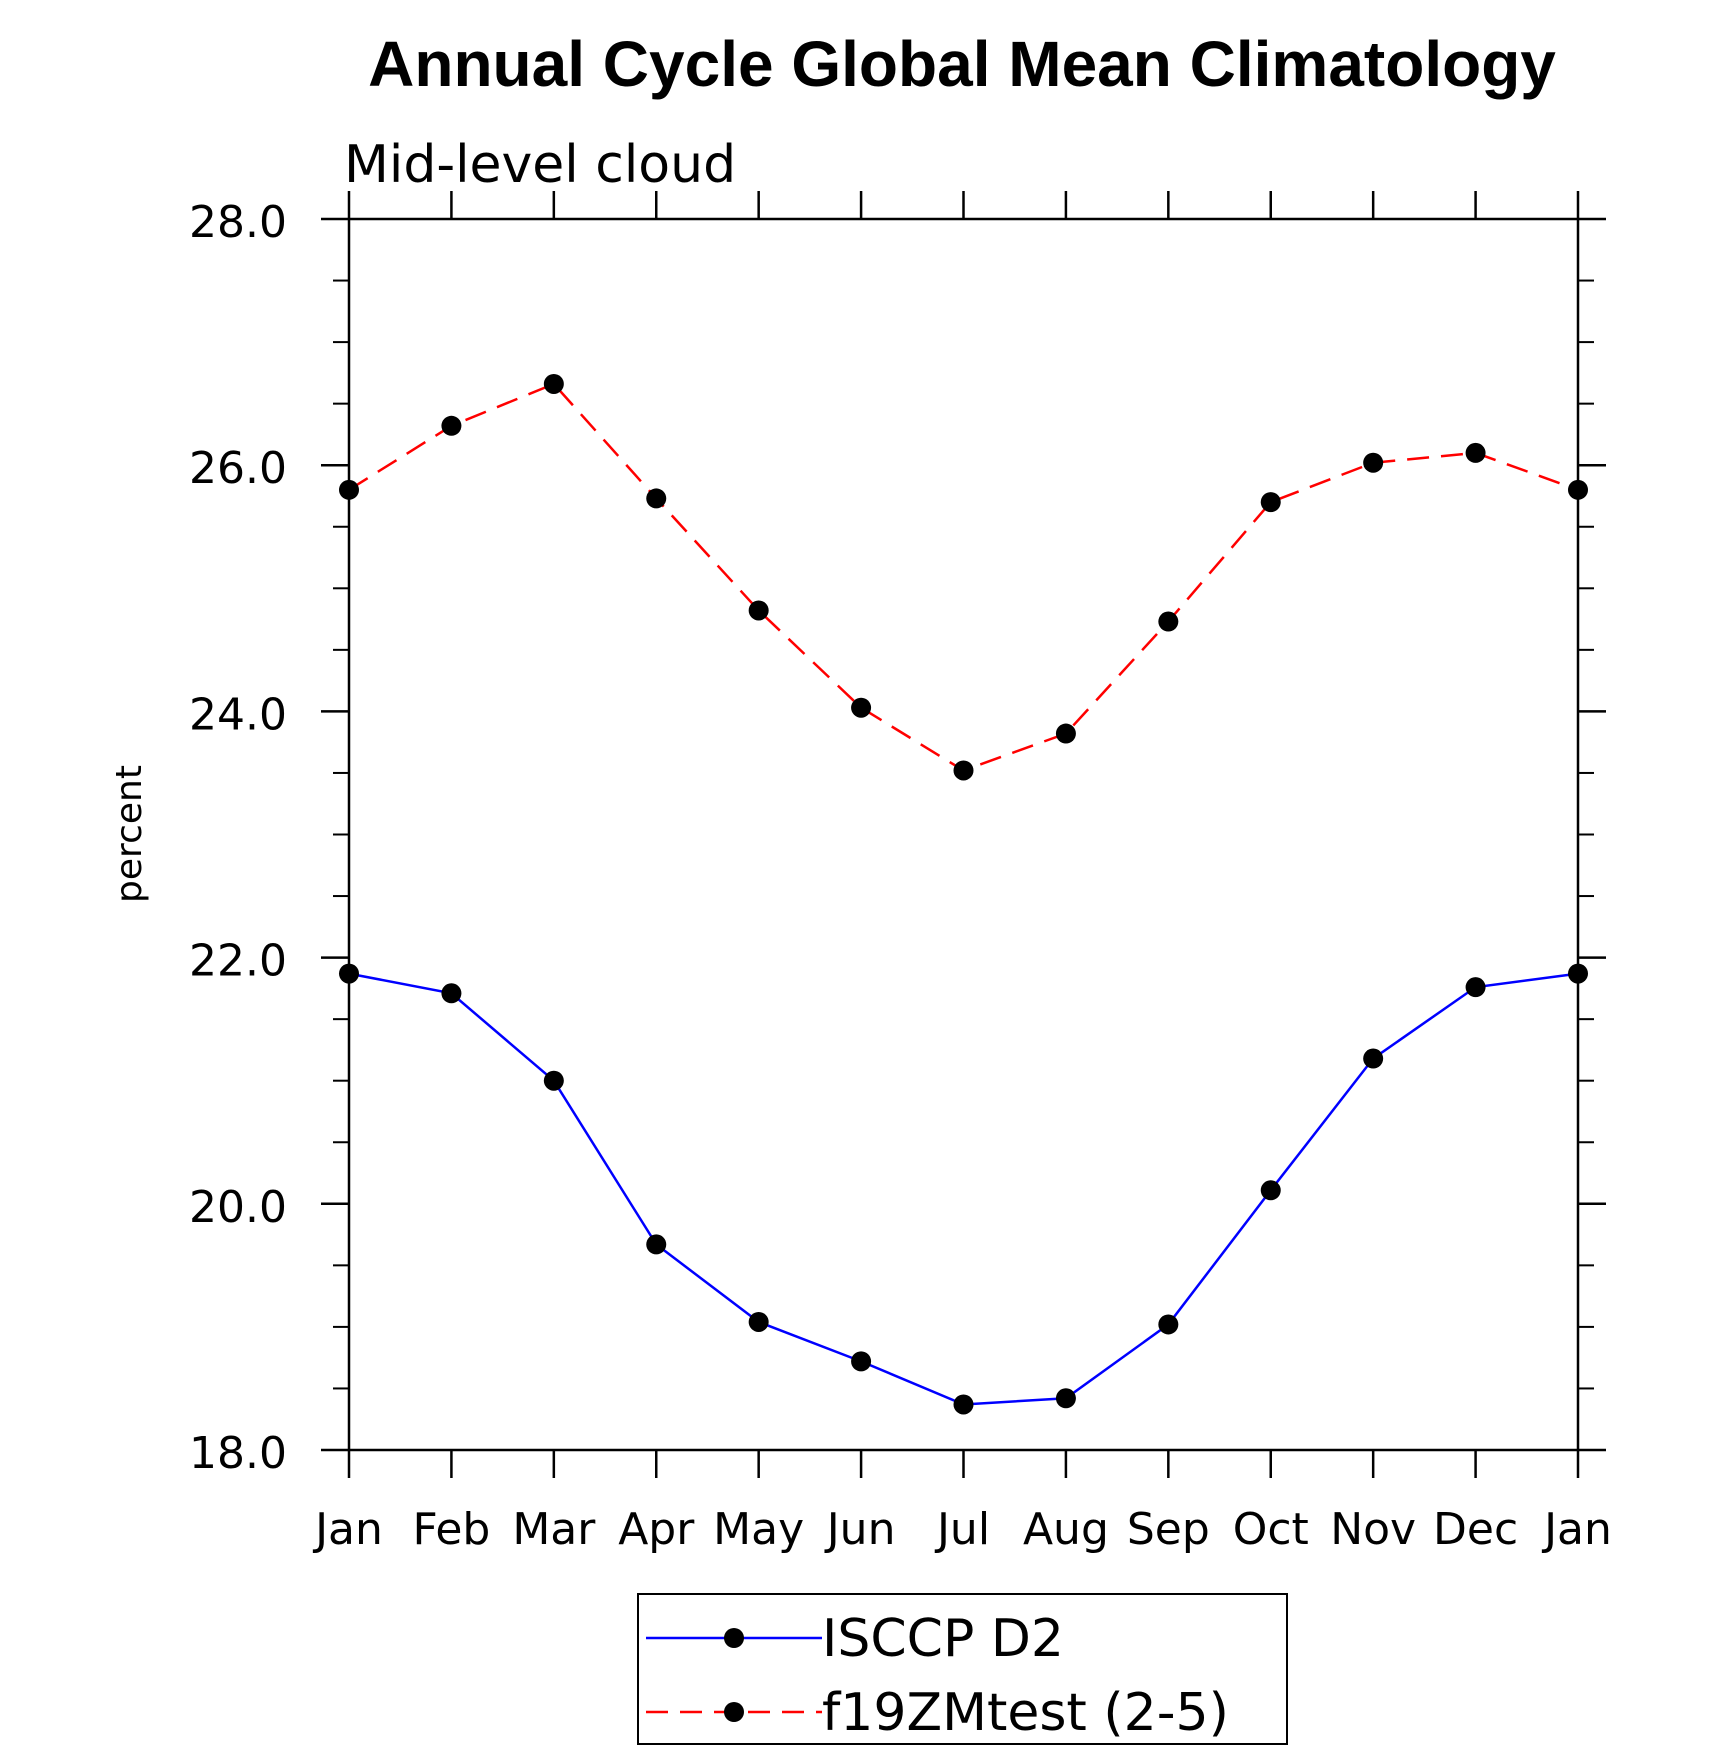  Describe the element at coordinates (238, 714) in the screenshot. I see `y-tick-label: 24.0` at that location.